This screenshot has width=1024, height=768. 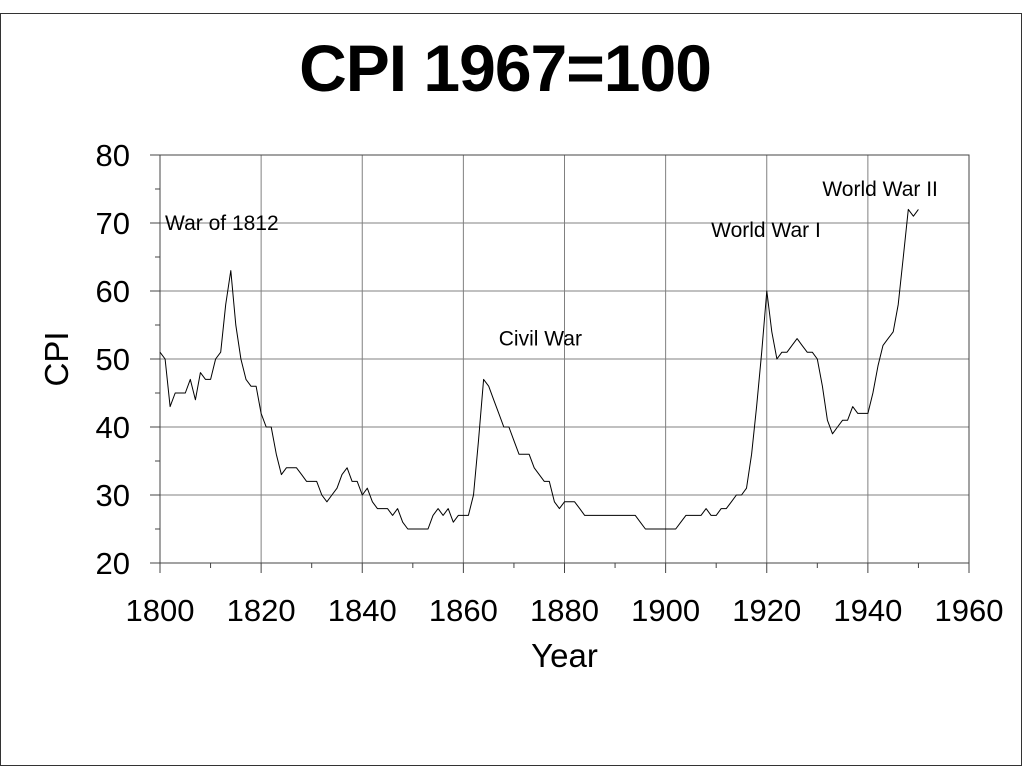 What do you see at coordinates (113, 223) in the screenshot?
I see `y-tick-label: 70` at bounding box center [113, 223].